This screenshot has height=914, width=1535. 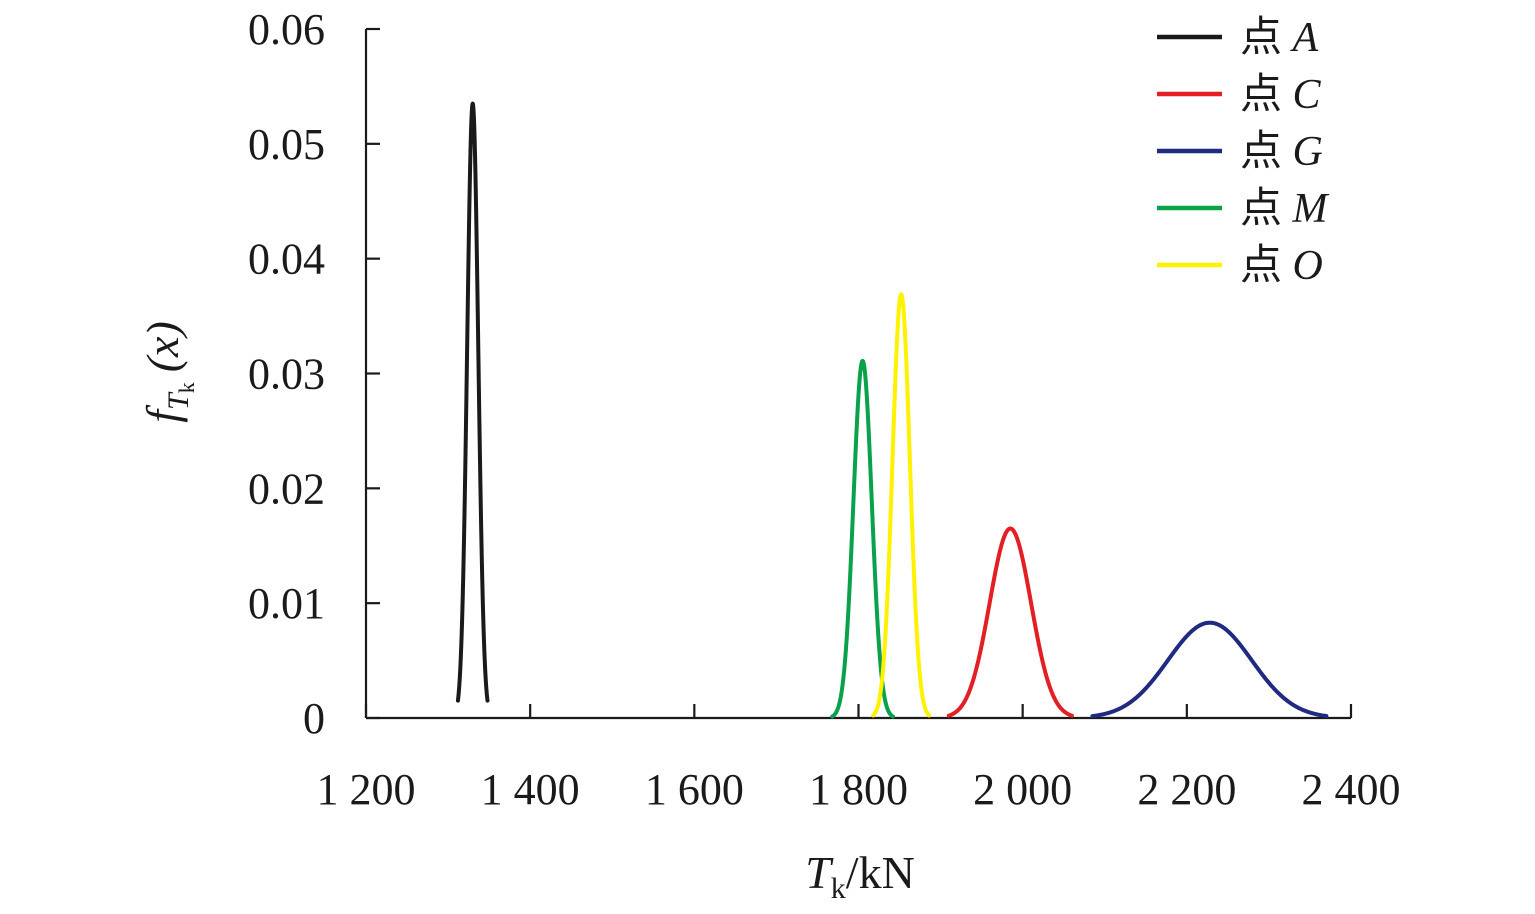 What do you see at coordinates (1308, 266) in the screenshot?
I see `legend-point-name: O` at bounding box center [1308, 266].